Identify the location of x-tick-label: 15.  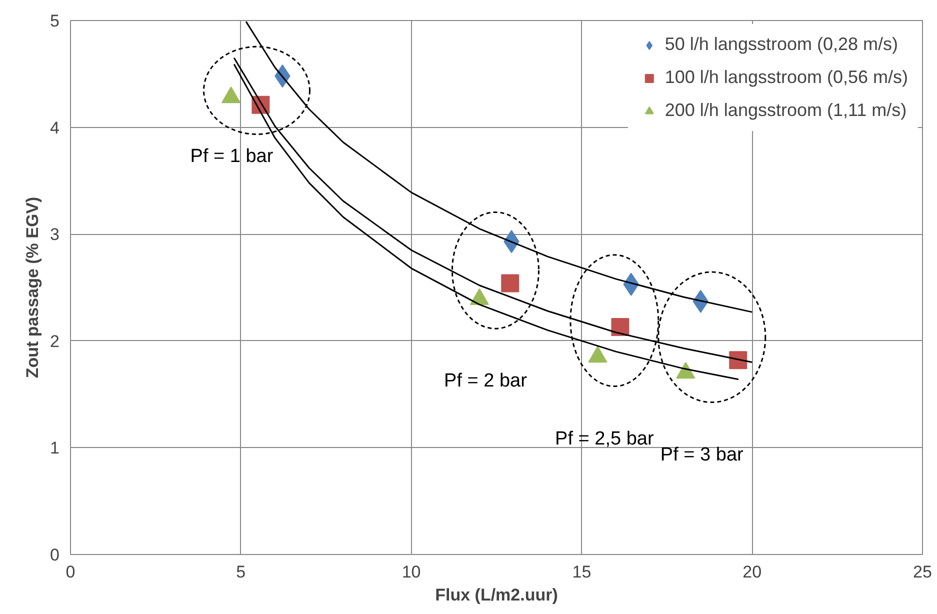
(582, 572).